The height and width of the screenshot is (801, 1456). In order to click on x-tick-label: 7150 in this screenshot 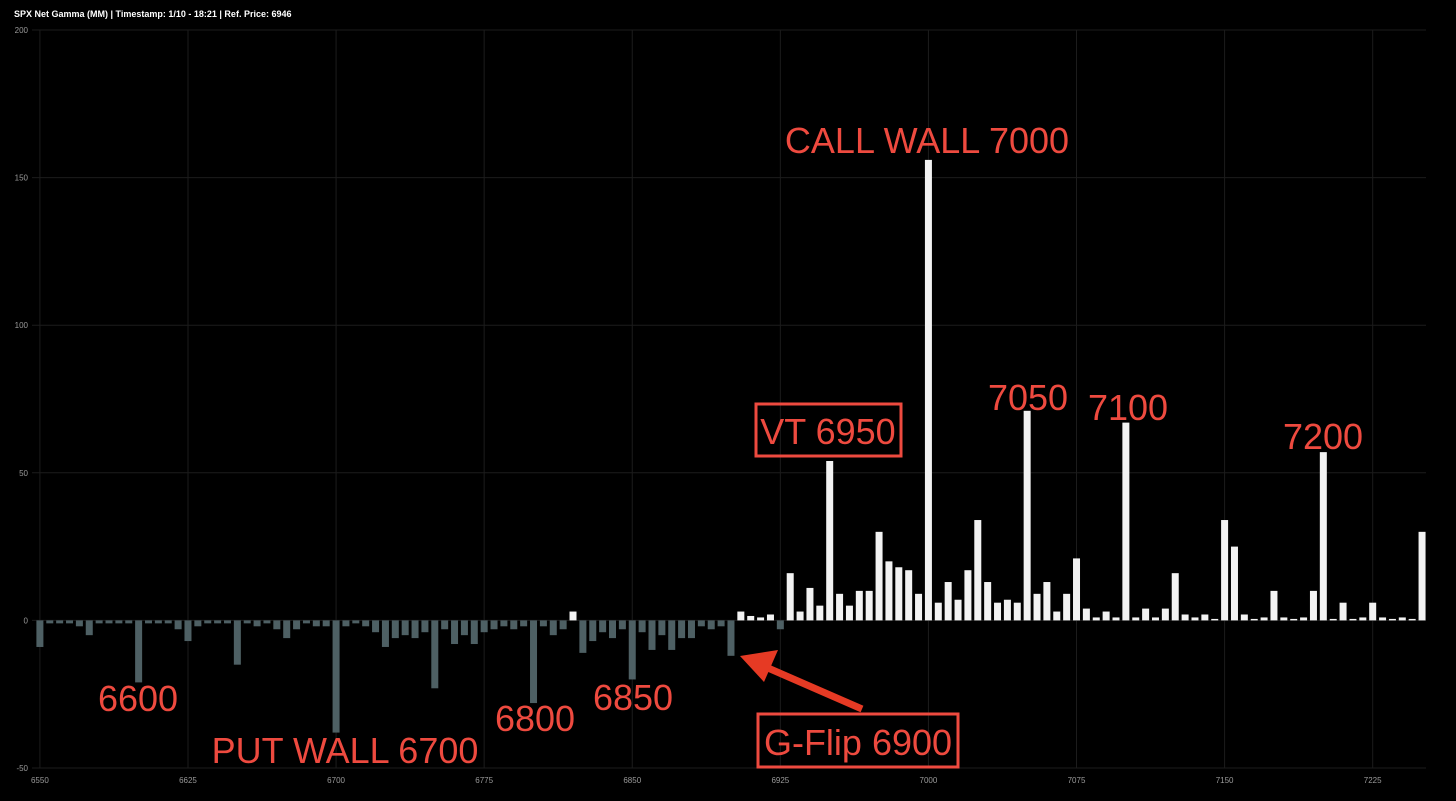, I will do `click(1225, 780)`.